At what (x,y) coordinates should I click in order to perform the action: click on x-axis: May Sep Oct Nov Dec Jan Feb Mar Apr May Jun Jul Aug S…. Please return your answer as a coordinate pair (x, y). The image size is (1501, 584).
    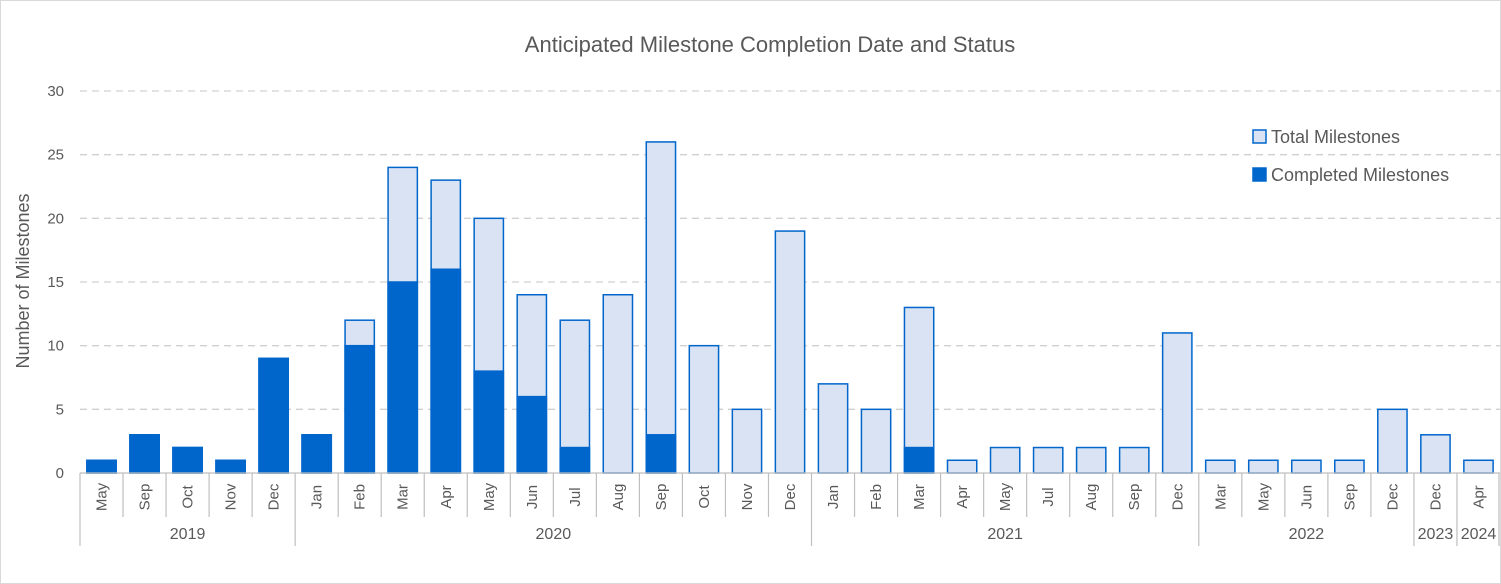
    Looking at the image, I should click on (789, 509).